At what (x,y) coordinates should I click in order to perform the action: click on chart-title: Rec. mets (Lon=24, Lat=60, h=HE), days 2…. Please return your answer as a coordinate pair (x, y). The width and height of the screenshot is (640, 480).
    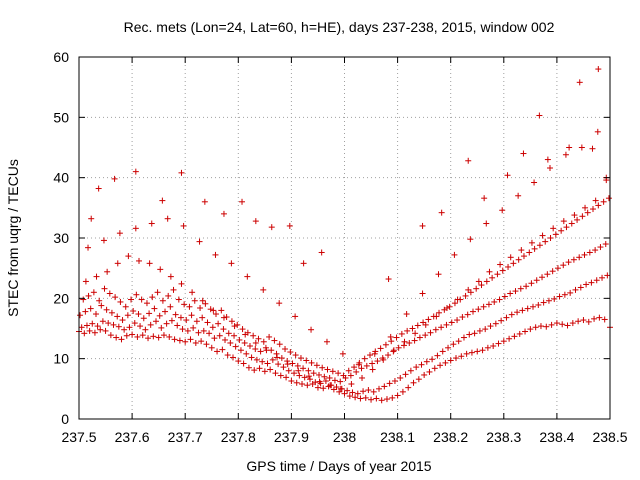
    Looking at the image, I should click on (339, 27).